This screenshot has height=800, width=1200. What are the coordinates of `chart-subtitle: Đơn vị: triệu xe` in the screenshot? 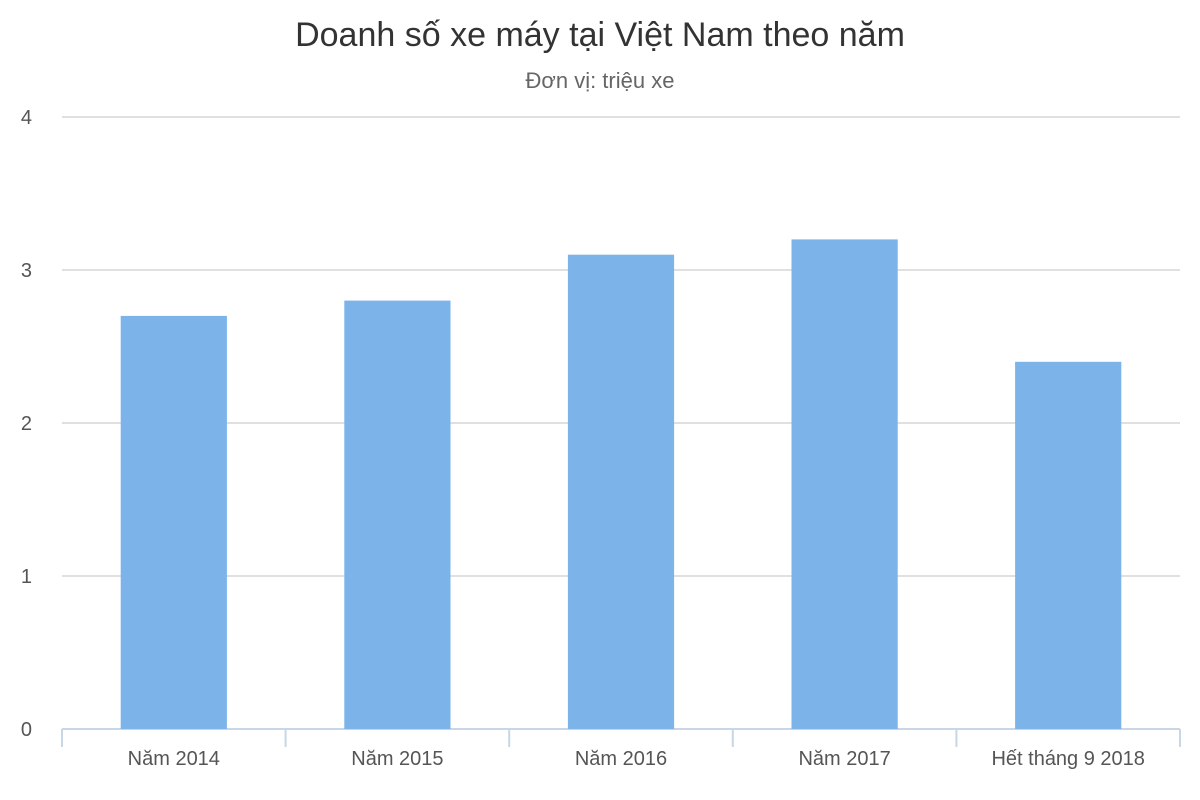 It's located at (600, 80).